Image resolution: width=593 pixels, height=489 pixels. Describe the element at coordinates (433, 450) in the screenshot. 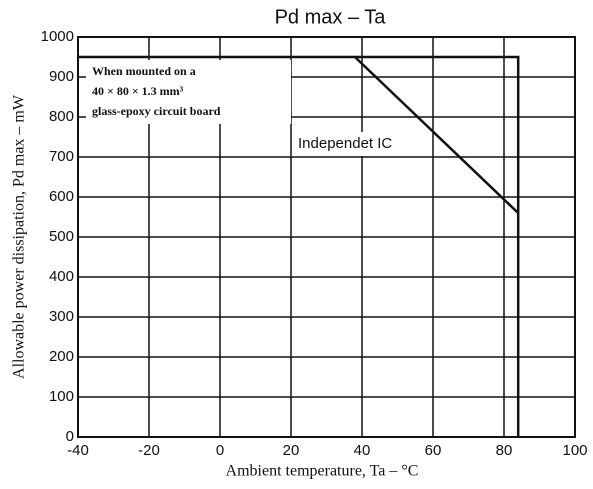

I see `x-tick-label: 60` at that location.